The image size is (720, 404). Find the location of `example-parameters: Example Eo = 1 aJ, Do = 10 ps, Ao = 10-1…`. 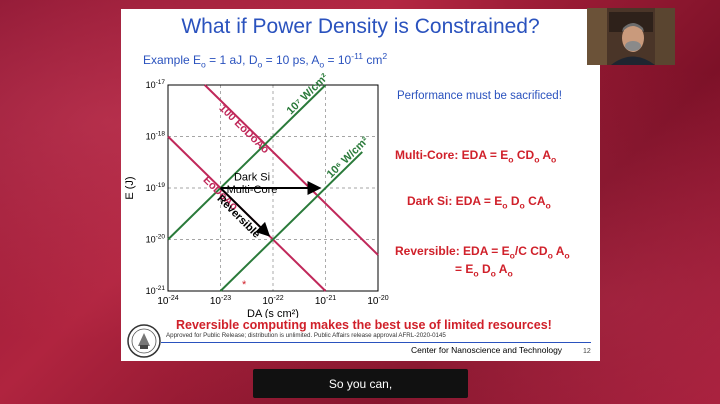

example-parameters: Example Eo = 1 aJ, Do = 10 ps, Ao = 10-1… is located at coordinates (265, 60).